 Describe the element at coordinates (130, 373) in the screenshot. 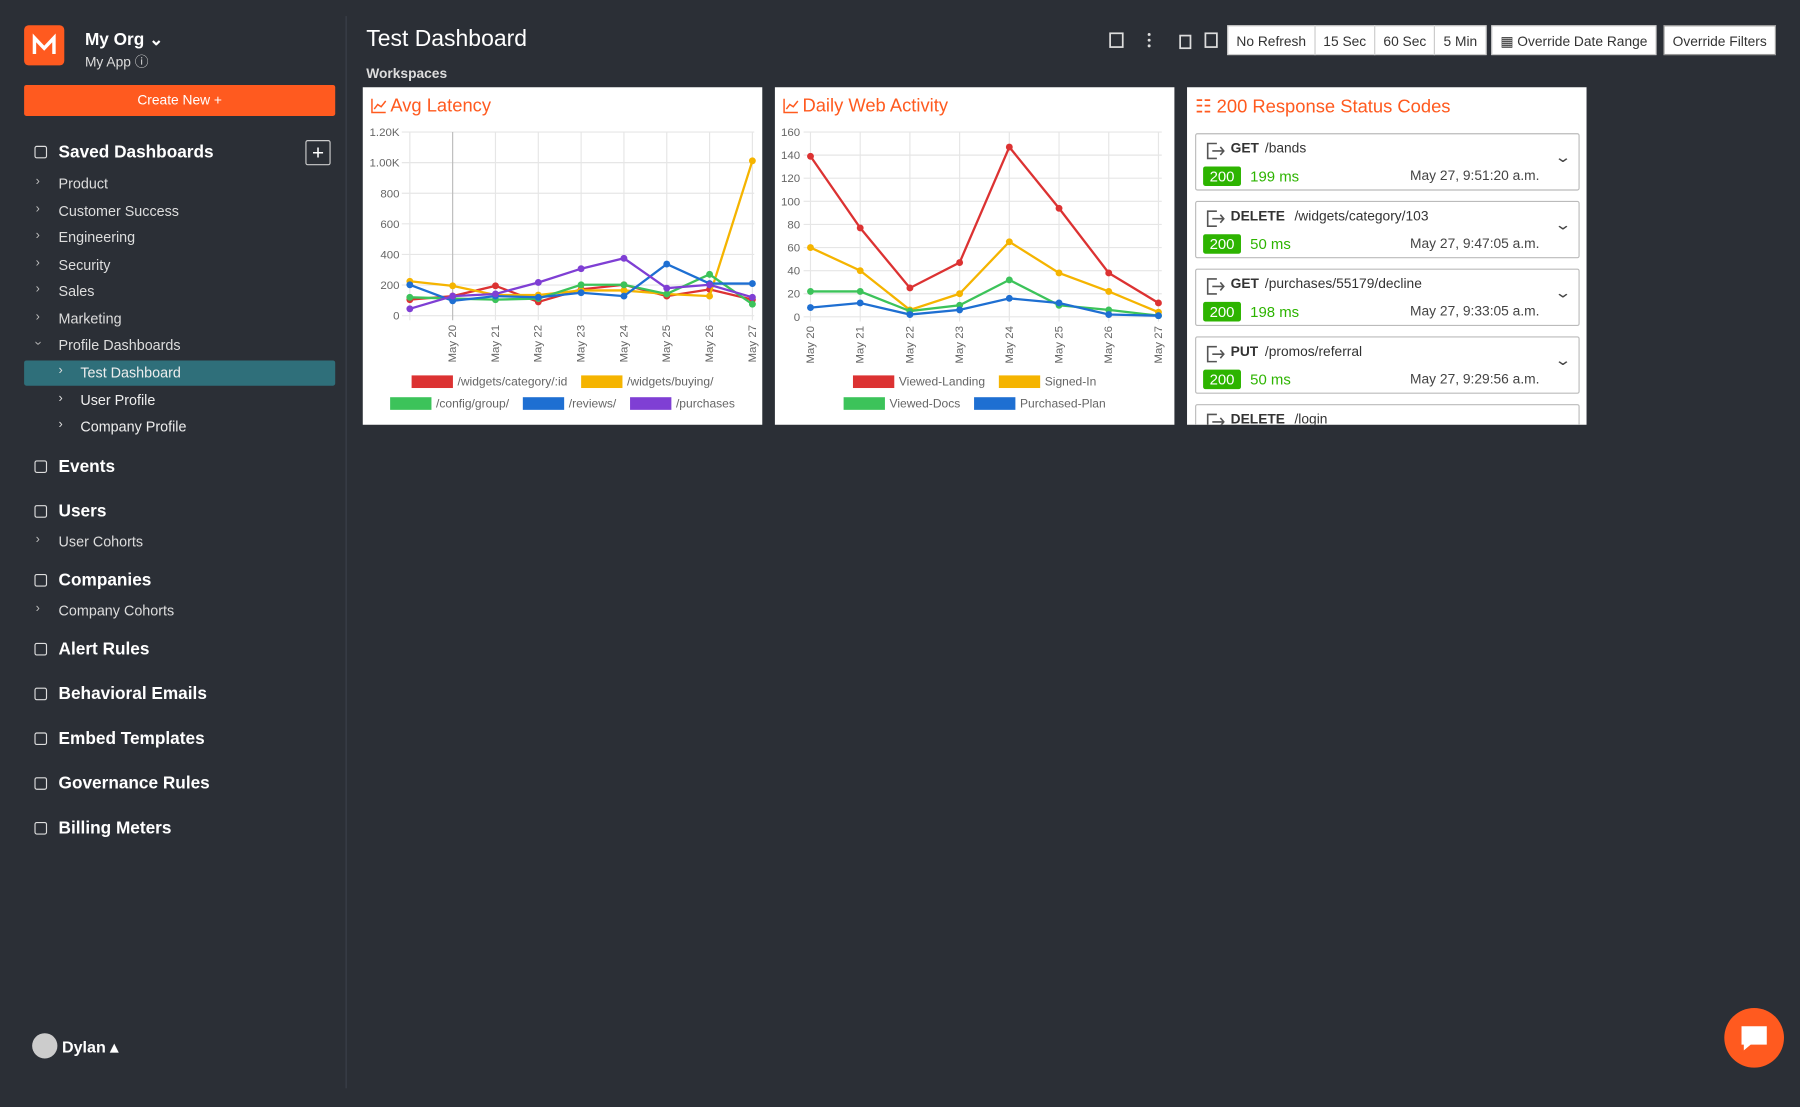

I see `dashboard-item: Test Dashboard` at that location.